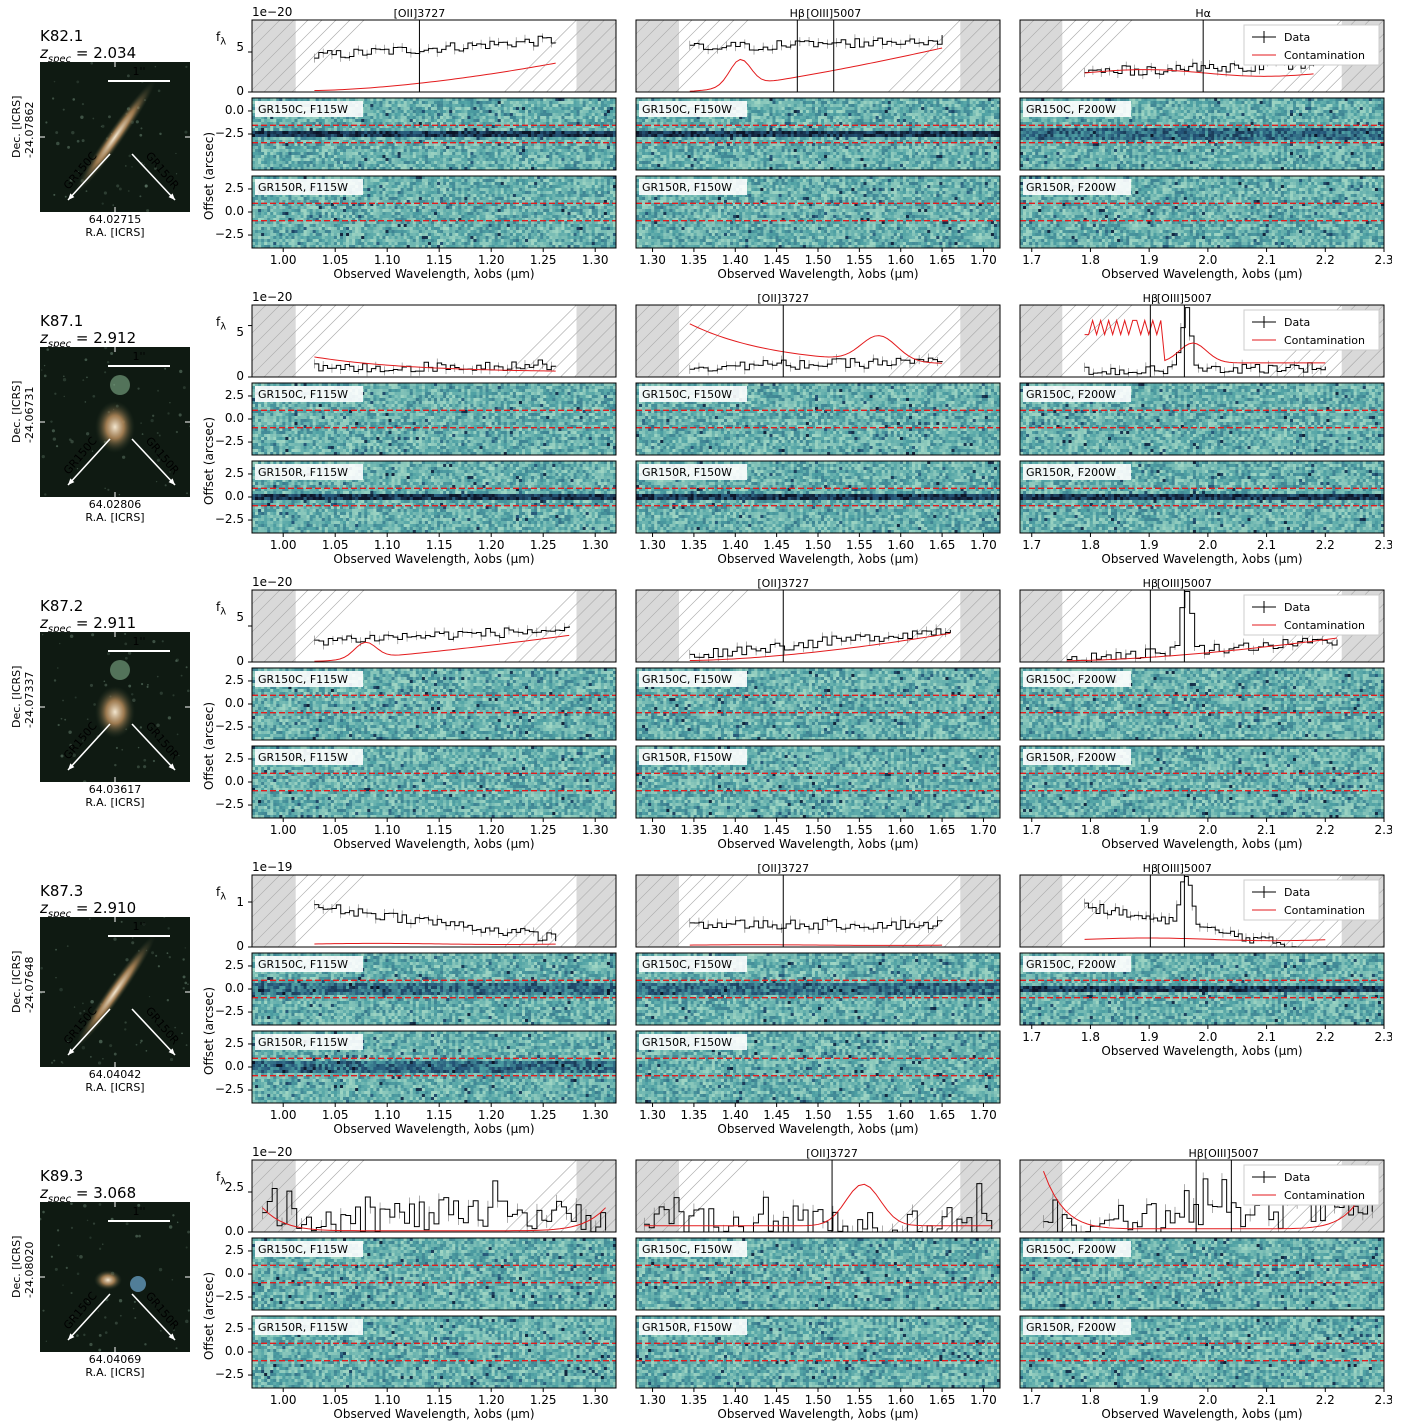  Describe the element at coordinates (859, 1115) in the screenshot. I see `x-tick-label: 1.55` at that location.